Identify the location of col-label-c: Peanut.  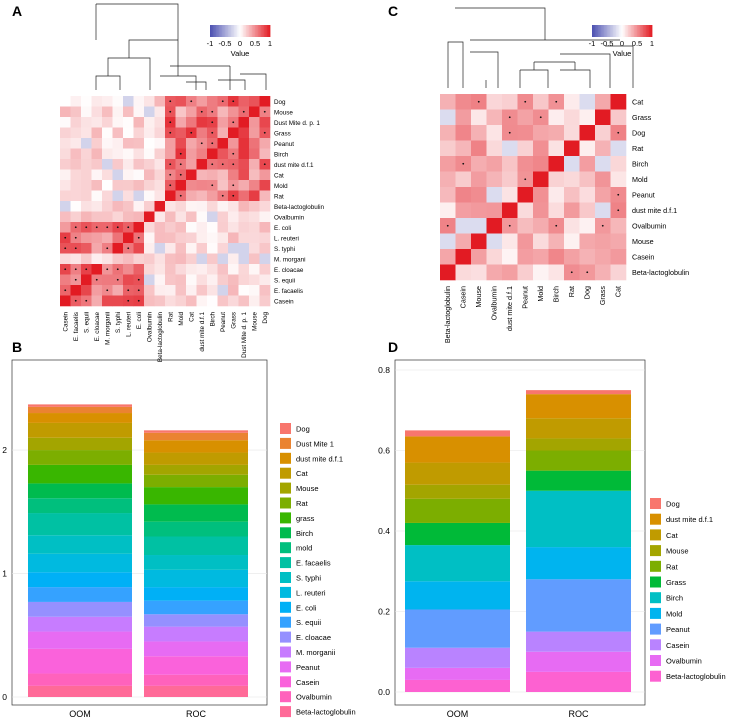
(524, 297).